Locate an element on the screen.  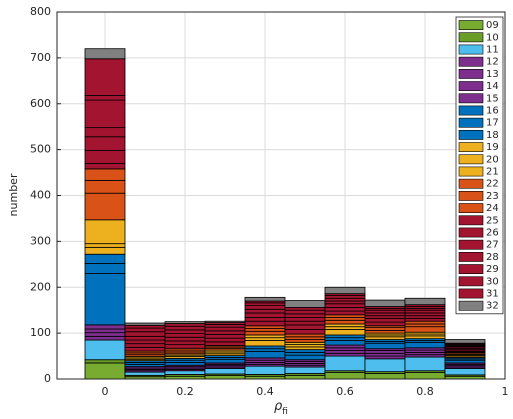
legend-label: 30 is located at coordinates (492, 281).